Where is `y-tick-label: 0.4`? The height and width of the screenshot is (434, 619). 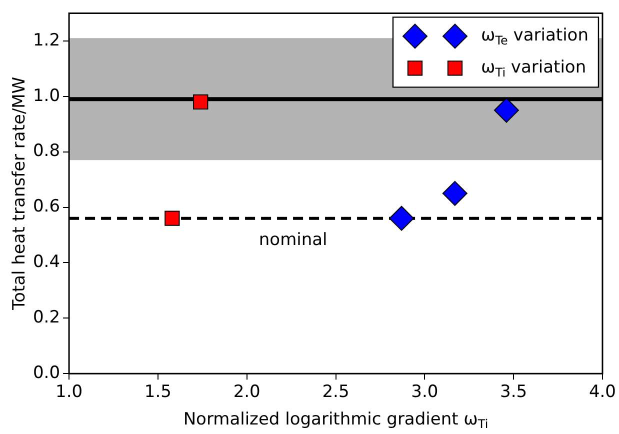 y-tick-label: 0.4 is located at coordinates (46, 262).